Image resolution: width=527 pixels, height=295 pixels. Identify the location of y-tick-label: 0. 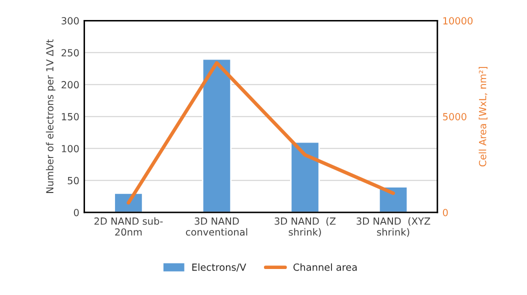
(76, 212).